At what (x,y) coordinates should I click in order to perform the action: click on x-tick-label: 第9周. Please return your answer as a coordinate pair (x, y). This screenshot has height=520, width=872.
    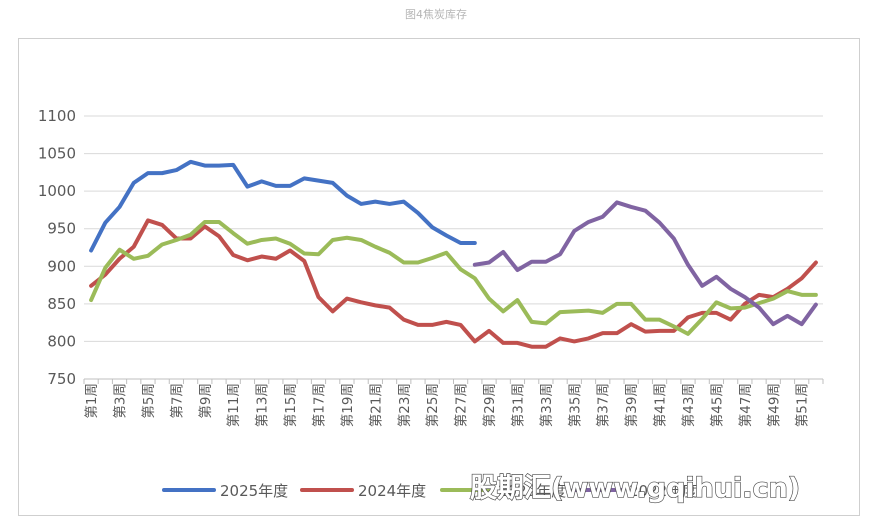
    Looking at the image, I should click on (205, 401).